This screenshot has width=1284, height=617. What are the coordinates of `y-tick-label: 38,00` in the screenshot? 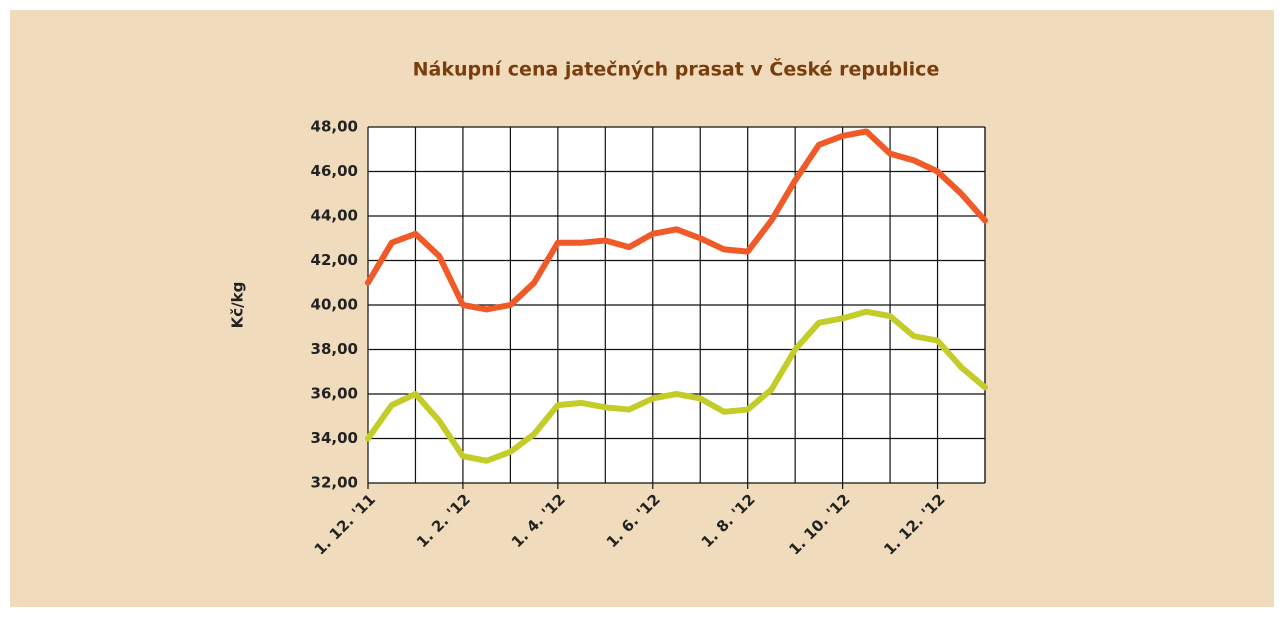 It's located at (334, 349).